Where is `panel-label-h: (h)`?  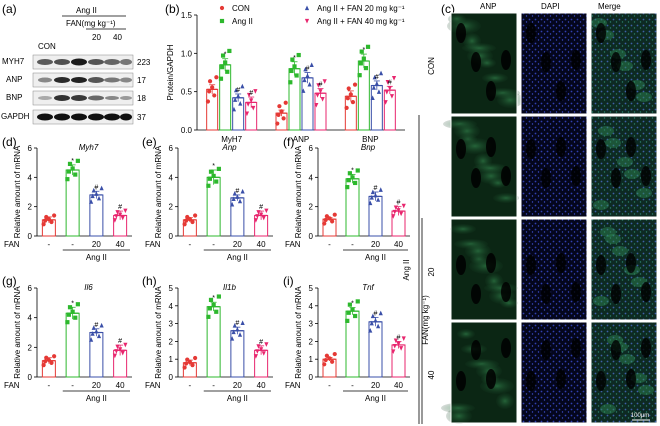
panel-label-h: (h) is located at coordinates (149, 281).